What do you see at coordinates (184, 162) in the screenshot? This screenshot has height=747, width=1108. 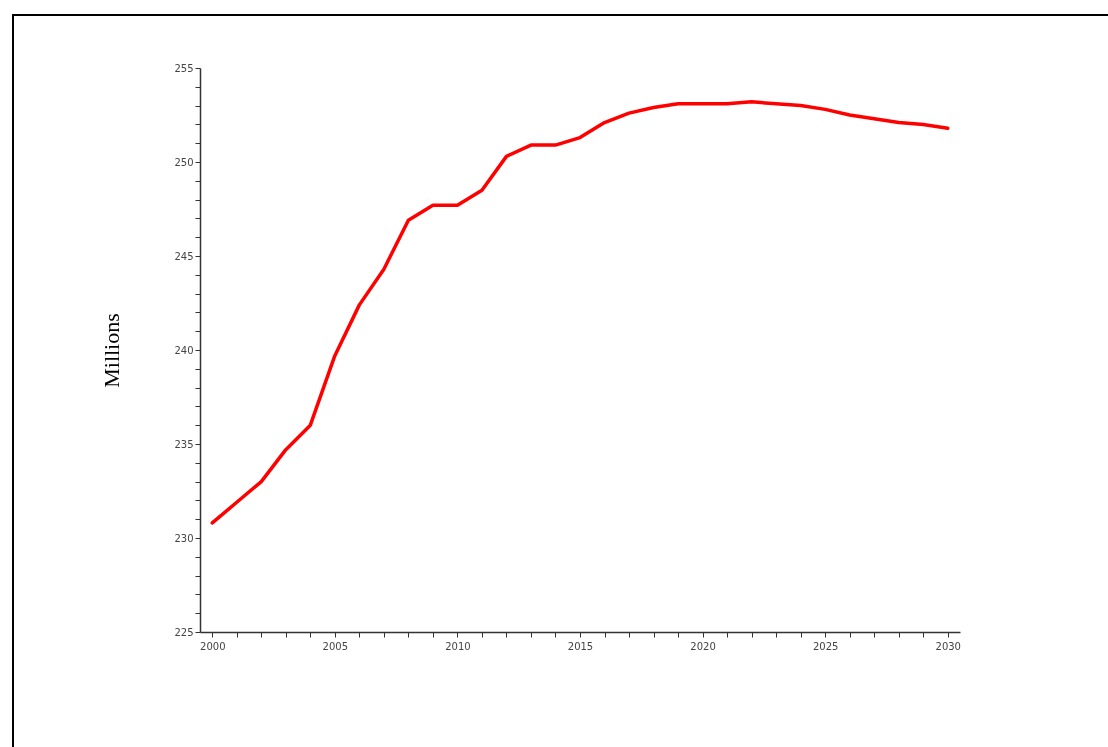 I see `y-tick-label: 250` at bounding box center [184, 162].